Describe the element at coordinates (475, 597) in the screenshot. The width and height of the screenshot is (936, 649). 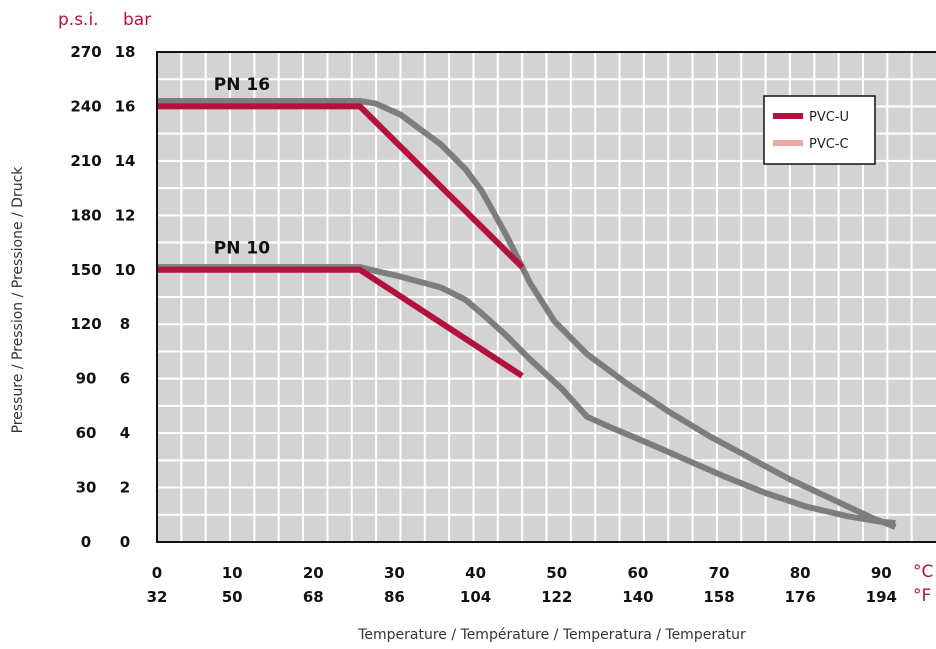
I see `x-tick-fahrenheit: 104` at that location.